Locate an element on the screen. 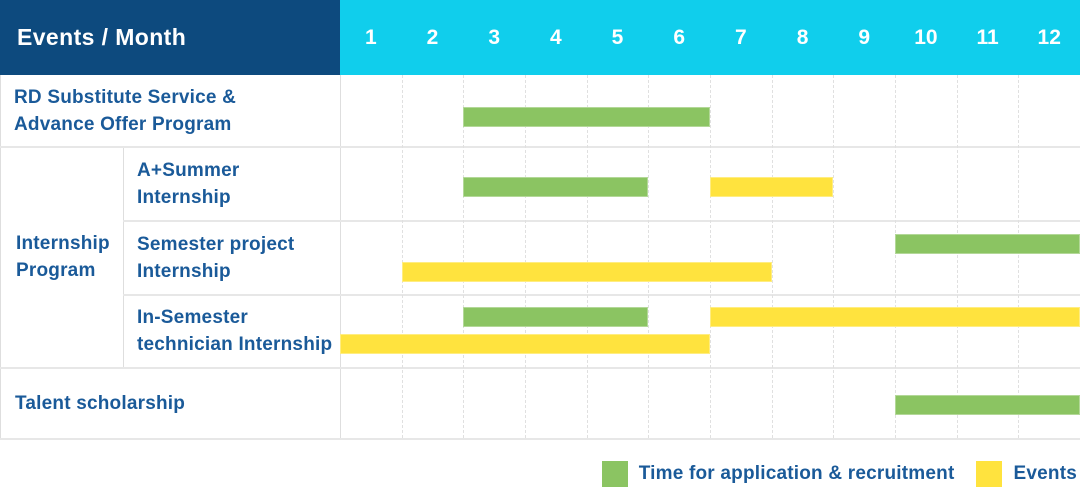 This screenshot has height=494, width=1080. month-label: 9 is located at coordinates (864, 37).